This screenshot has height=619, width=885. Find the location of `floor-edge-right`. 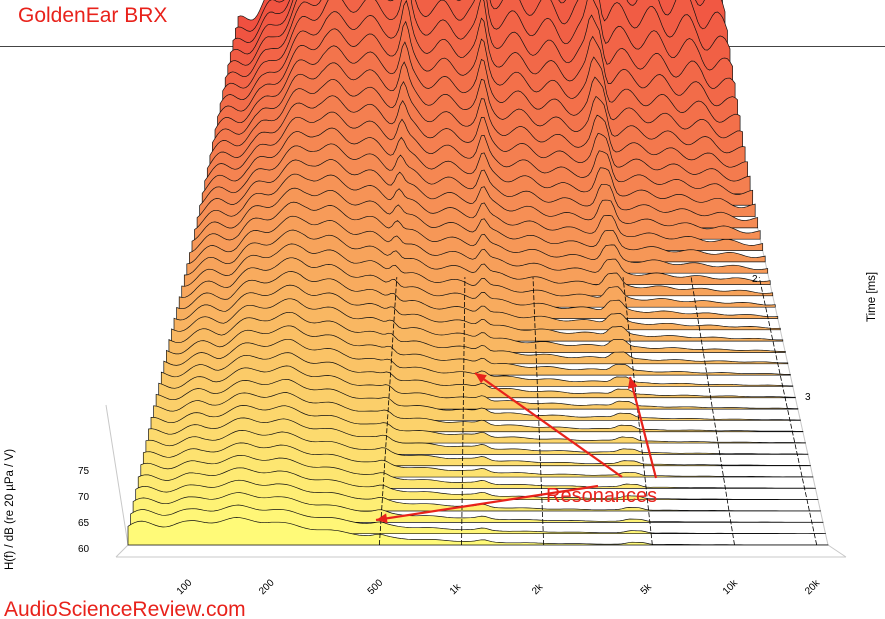

floor-edge-right is located at coordinates (837, 551).